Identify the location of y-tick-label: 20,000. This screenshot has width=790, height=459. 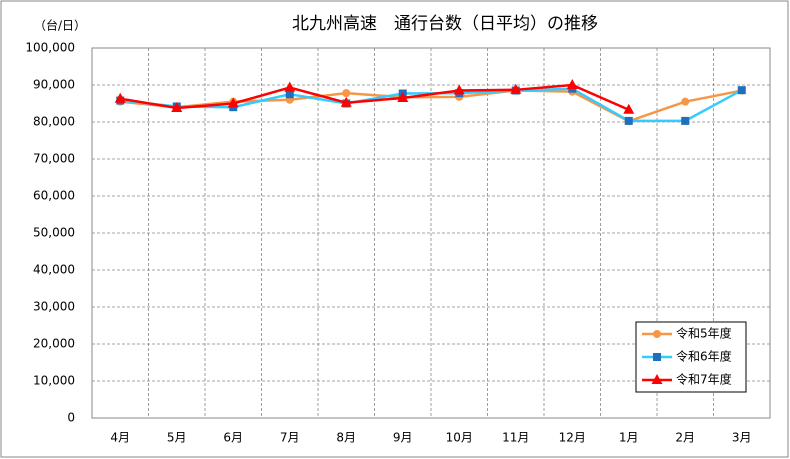
(54, 344).